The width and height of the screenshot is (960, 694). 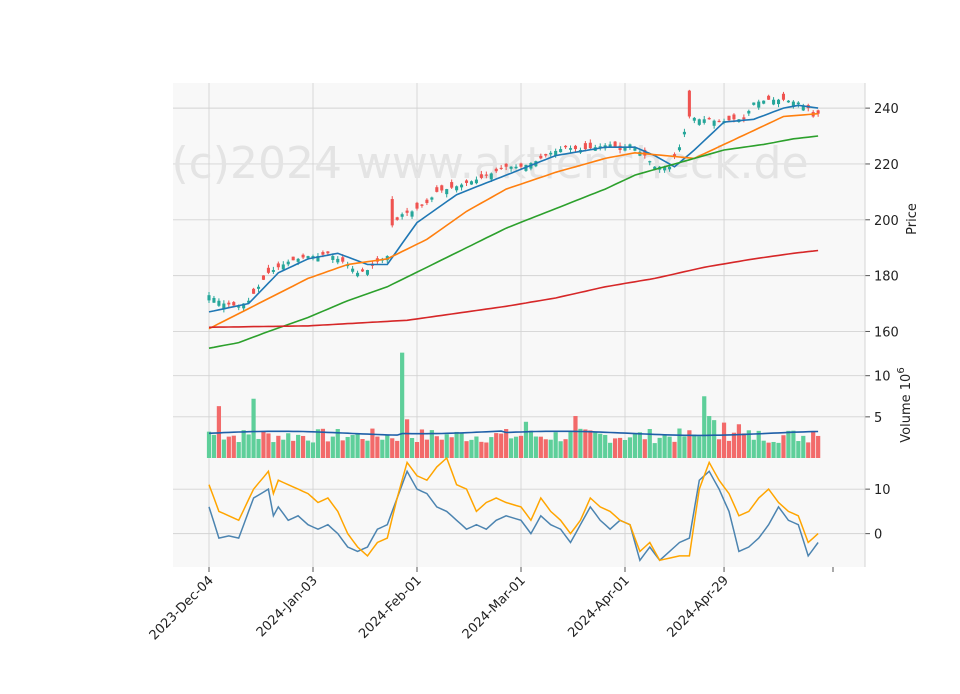 What do you see at coordinates (886, 277) in the screenshot?
I see `y-tick-label: 180` at bounding box center [886, 277].